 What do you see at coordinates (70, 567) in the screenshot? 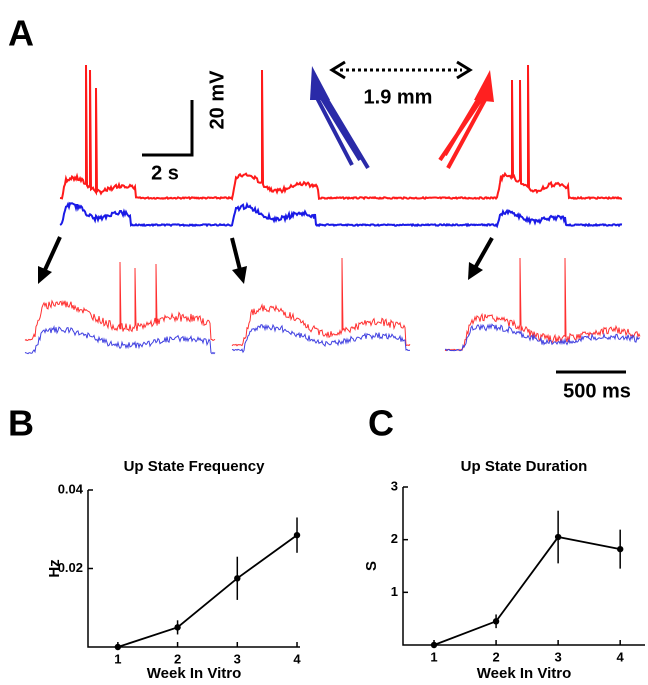
I see `y-tick-label: 0.02` at bounding box center [70, 567].